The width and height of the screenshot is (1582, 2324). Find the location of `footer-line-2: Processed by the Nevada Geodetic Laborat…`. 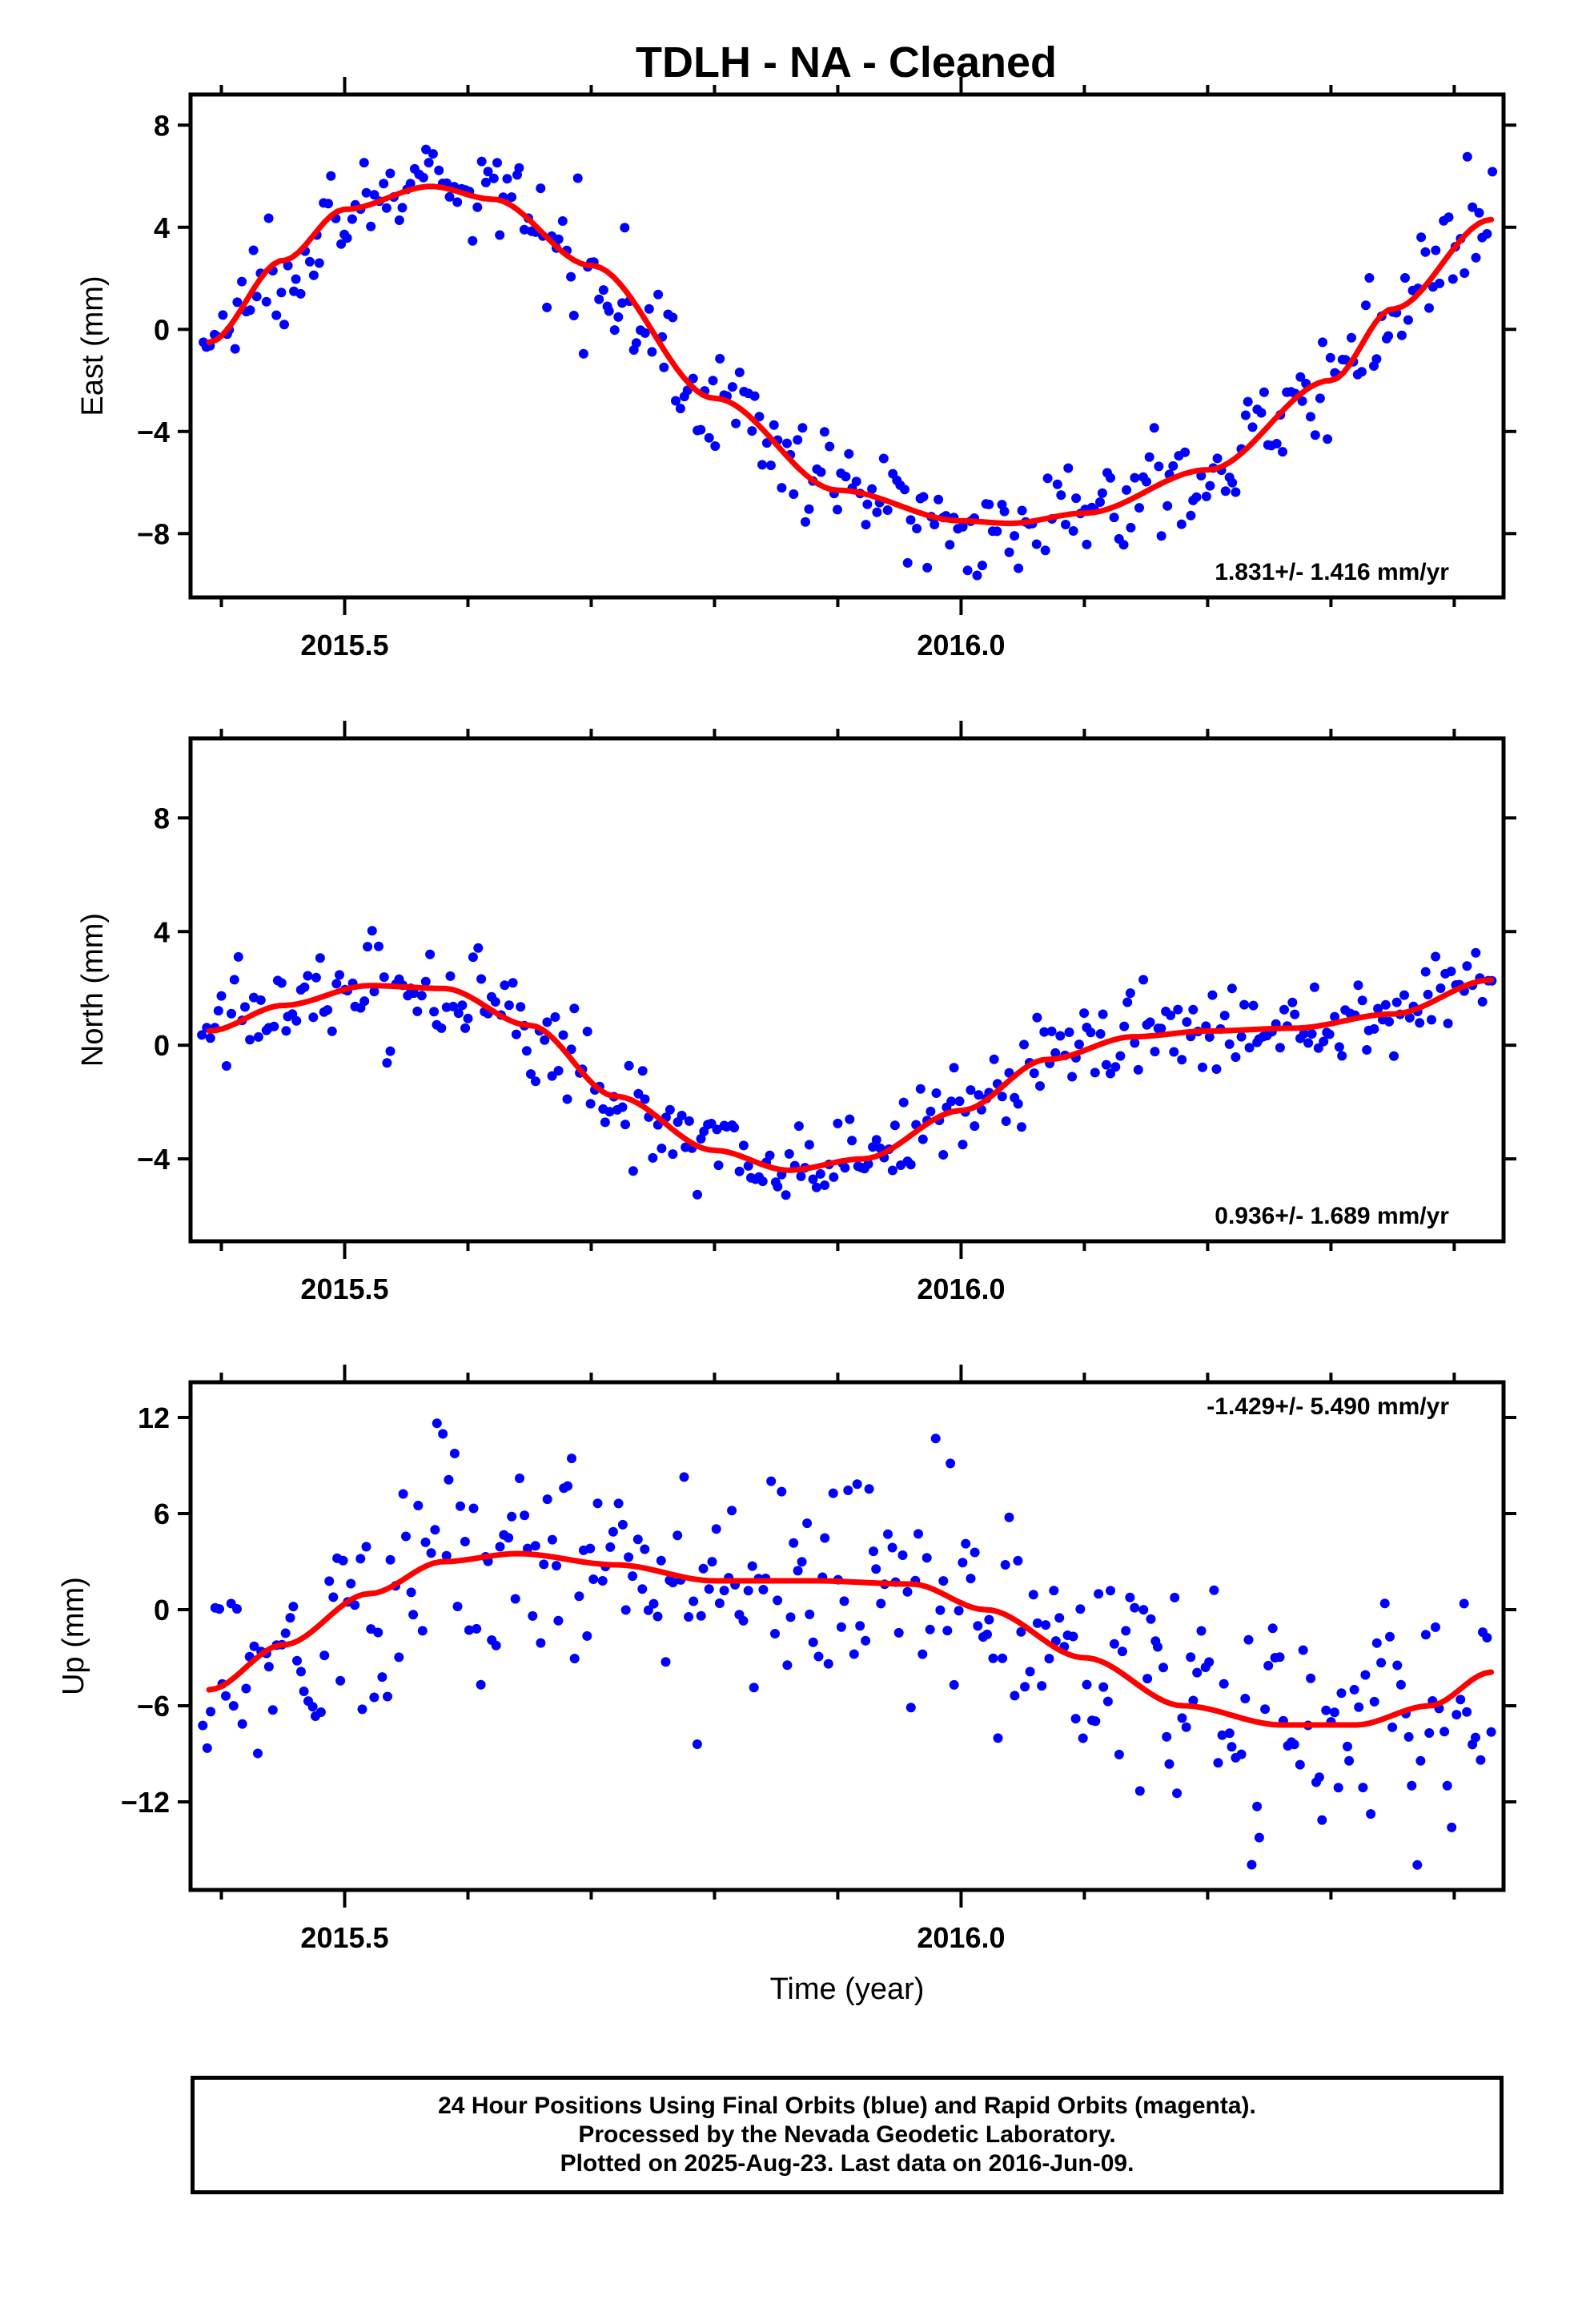

footer-line-2: Processed by the Nevada Geodetic Laborat… is located at coordinates (847, 2134).